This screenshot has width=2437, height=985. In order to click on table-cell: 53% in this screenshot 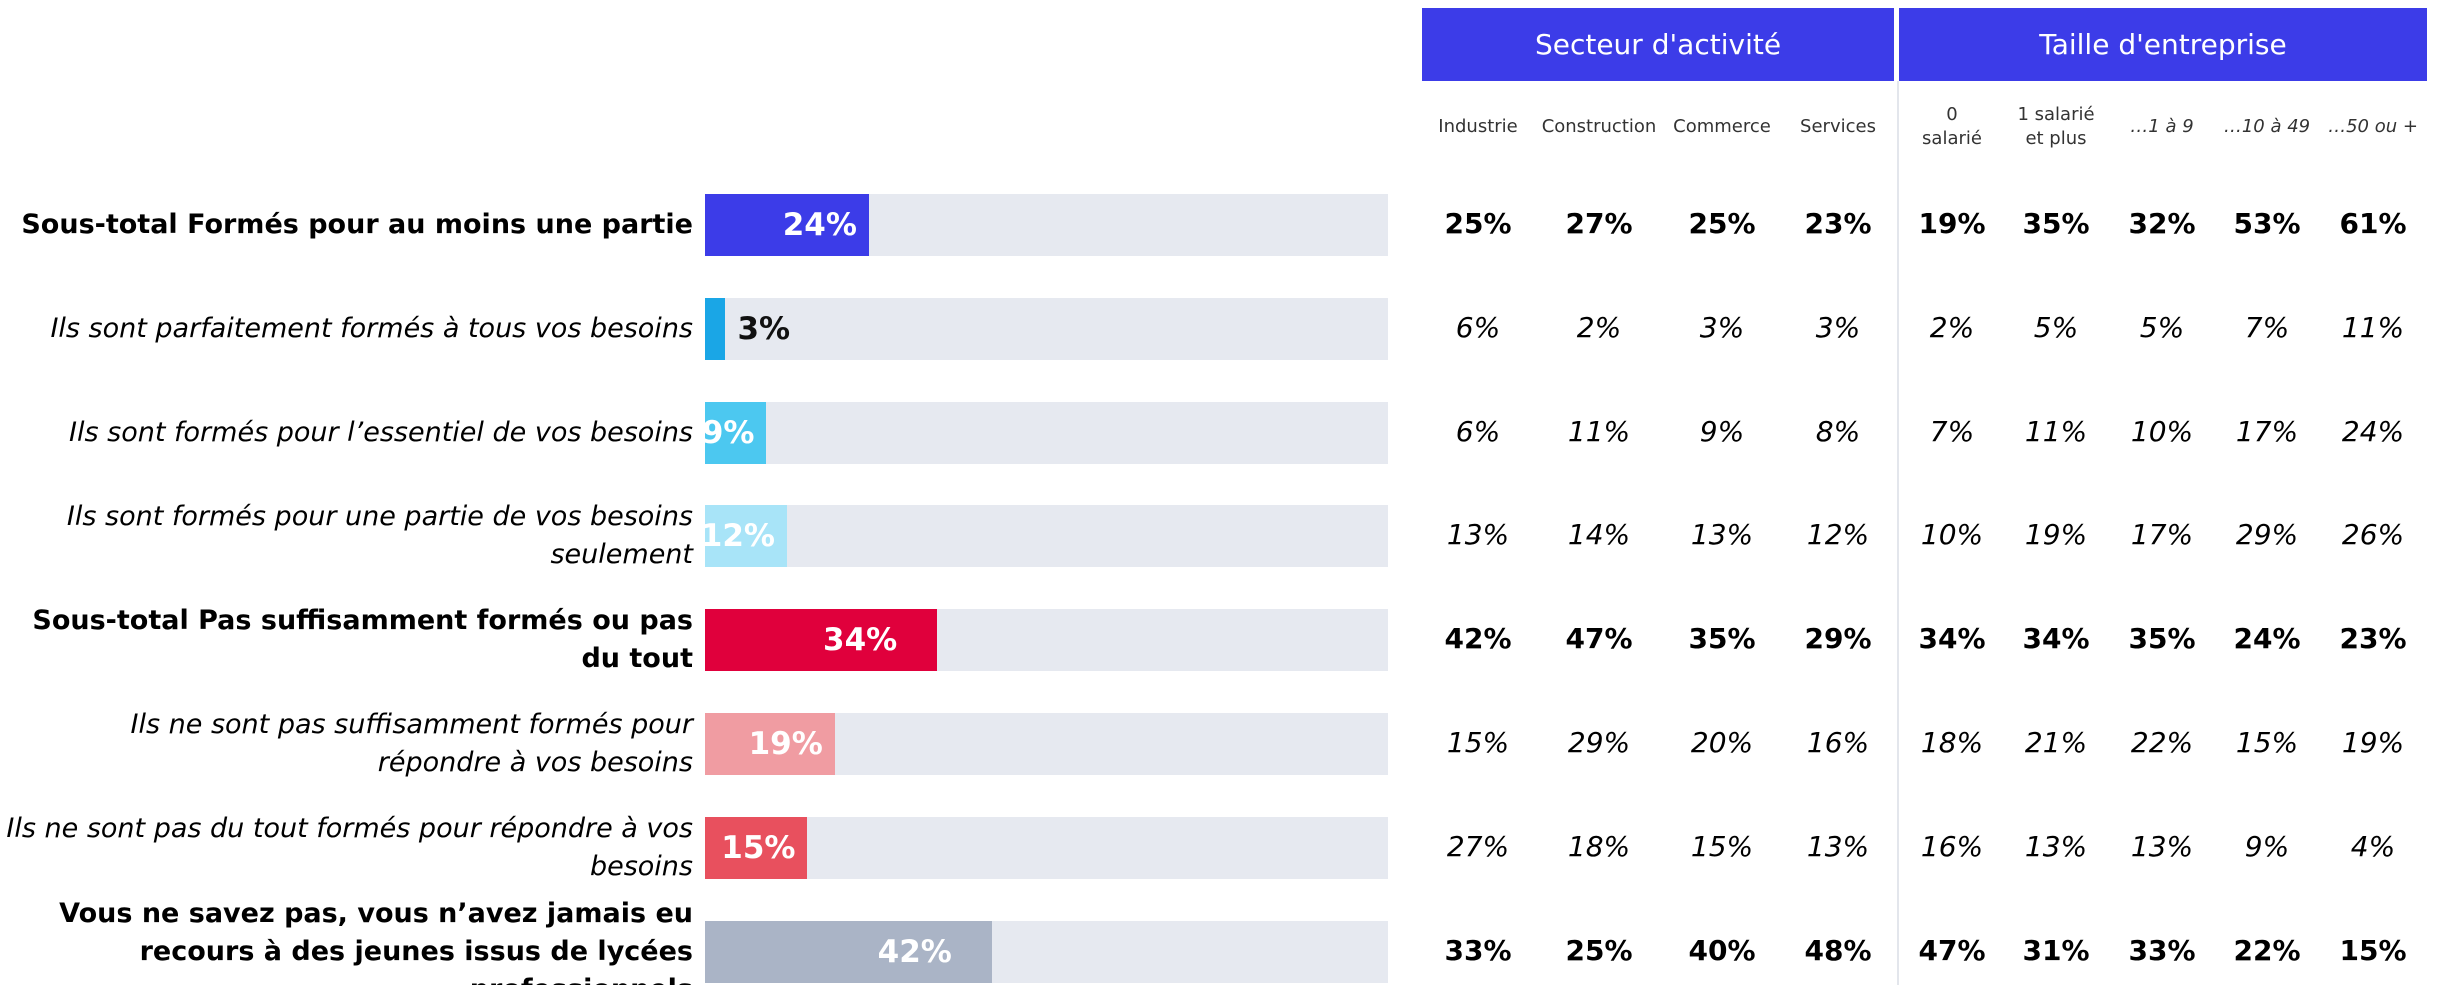, I will do `click(2267, 223)`.